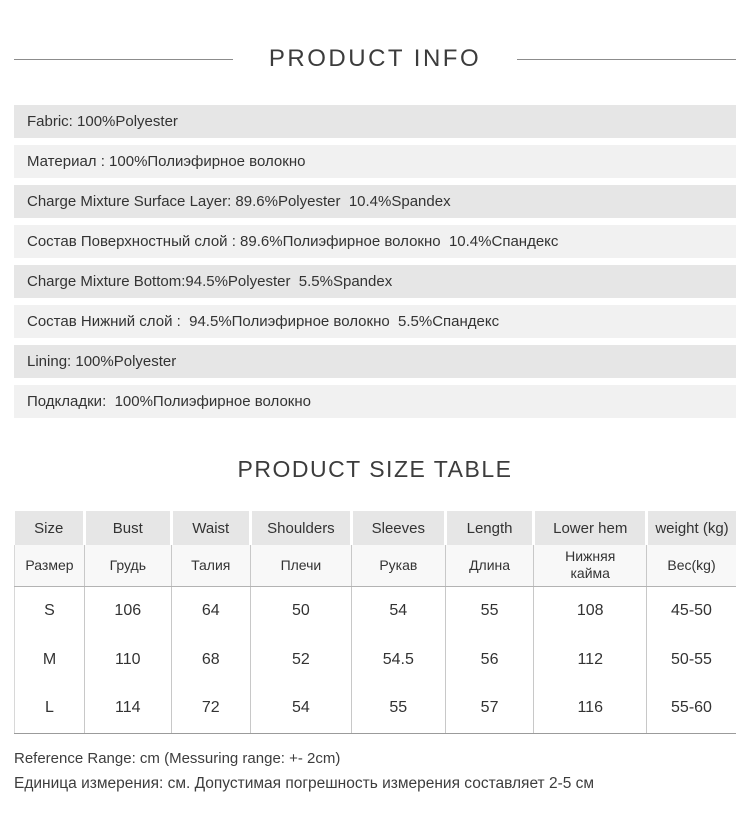 This screenshot has width=750, height=822. Describe the element at coordinates (49, 610) in the screenshot. I see `cell-s-size: S` at that location.